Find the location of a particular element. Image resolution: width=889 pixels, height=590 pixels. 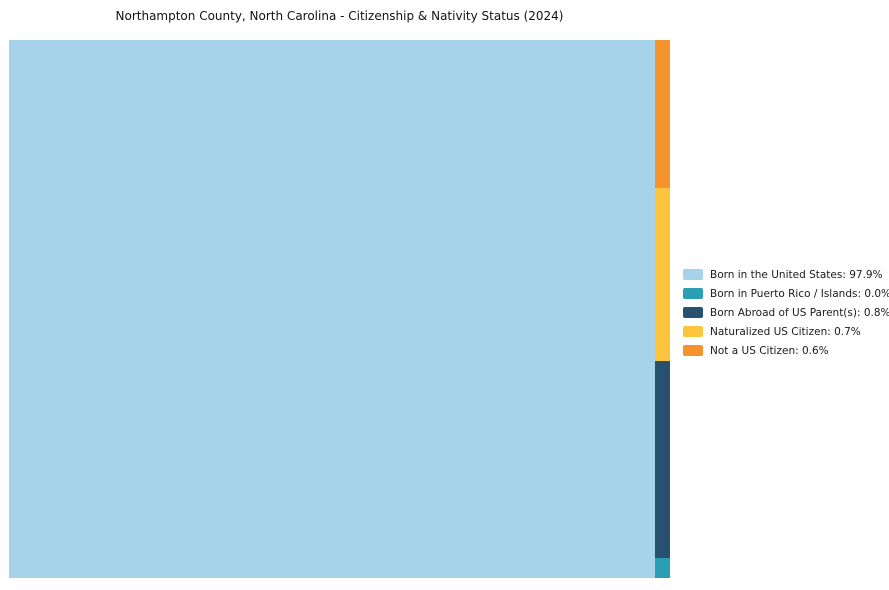

legend-swatch-naturalized is located at coordinates (693, 331).